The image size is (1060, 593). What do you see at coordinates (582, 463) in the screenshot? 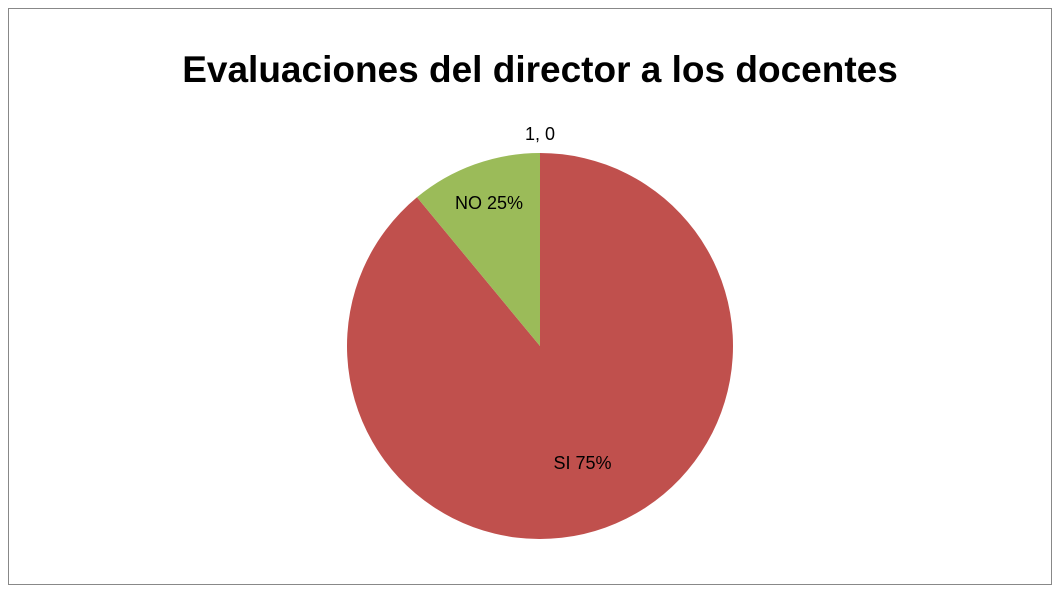
I see `data-label: SI 75%` at bounding box center [582, 463].